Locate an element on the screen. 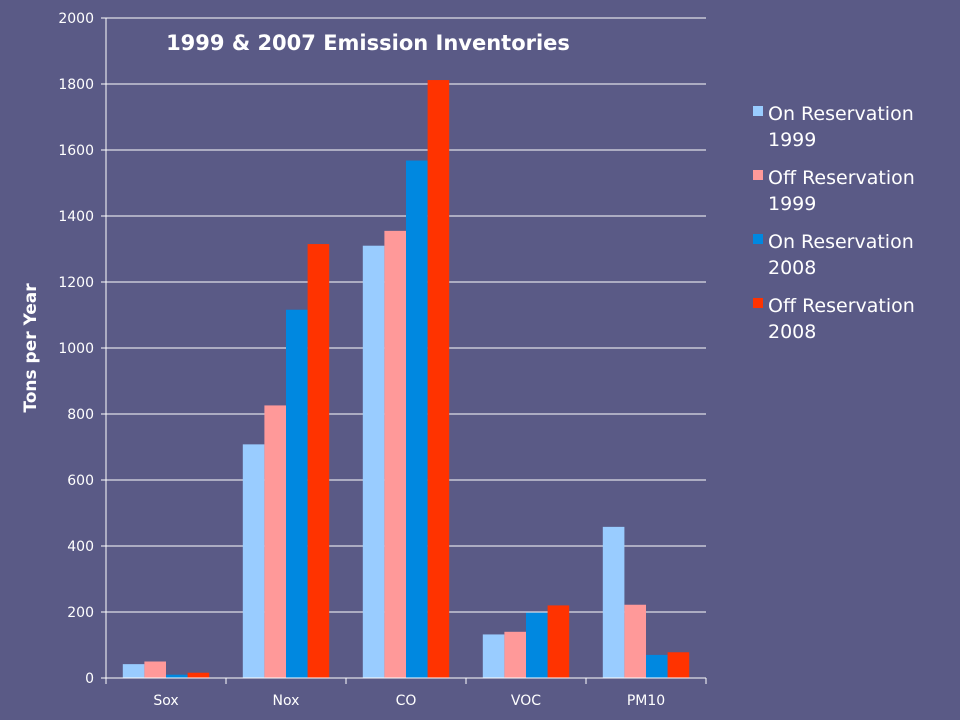  legend-label: On Reservation 1999 is located at coordinates (841, 127).